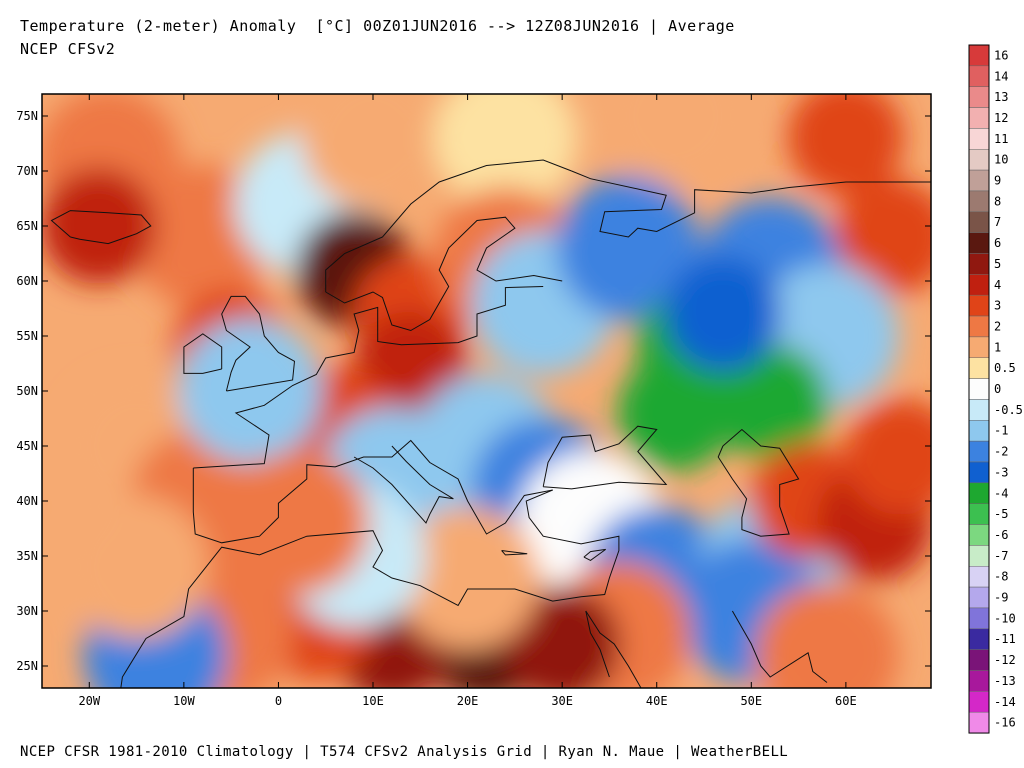  I want to click on lat-tick-label: 55N, so click(27, 336).